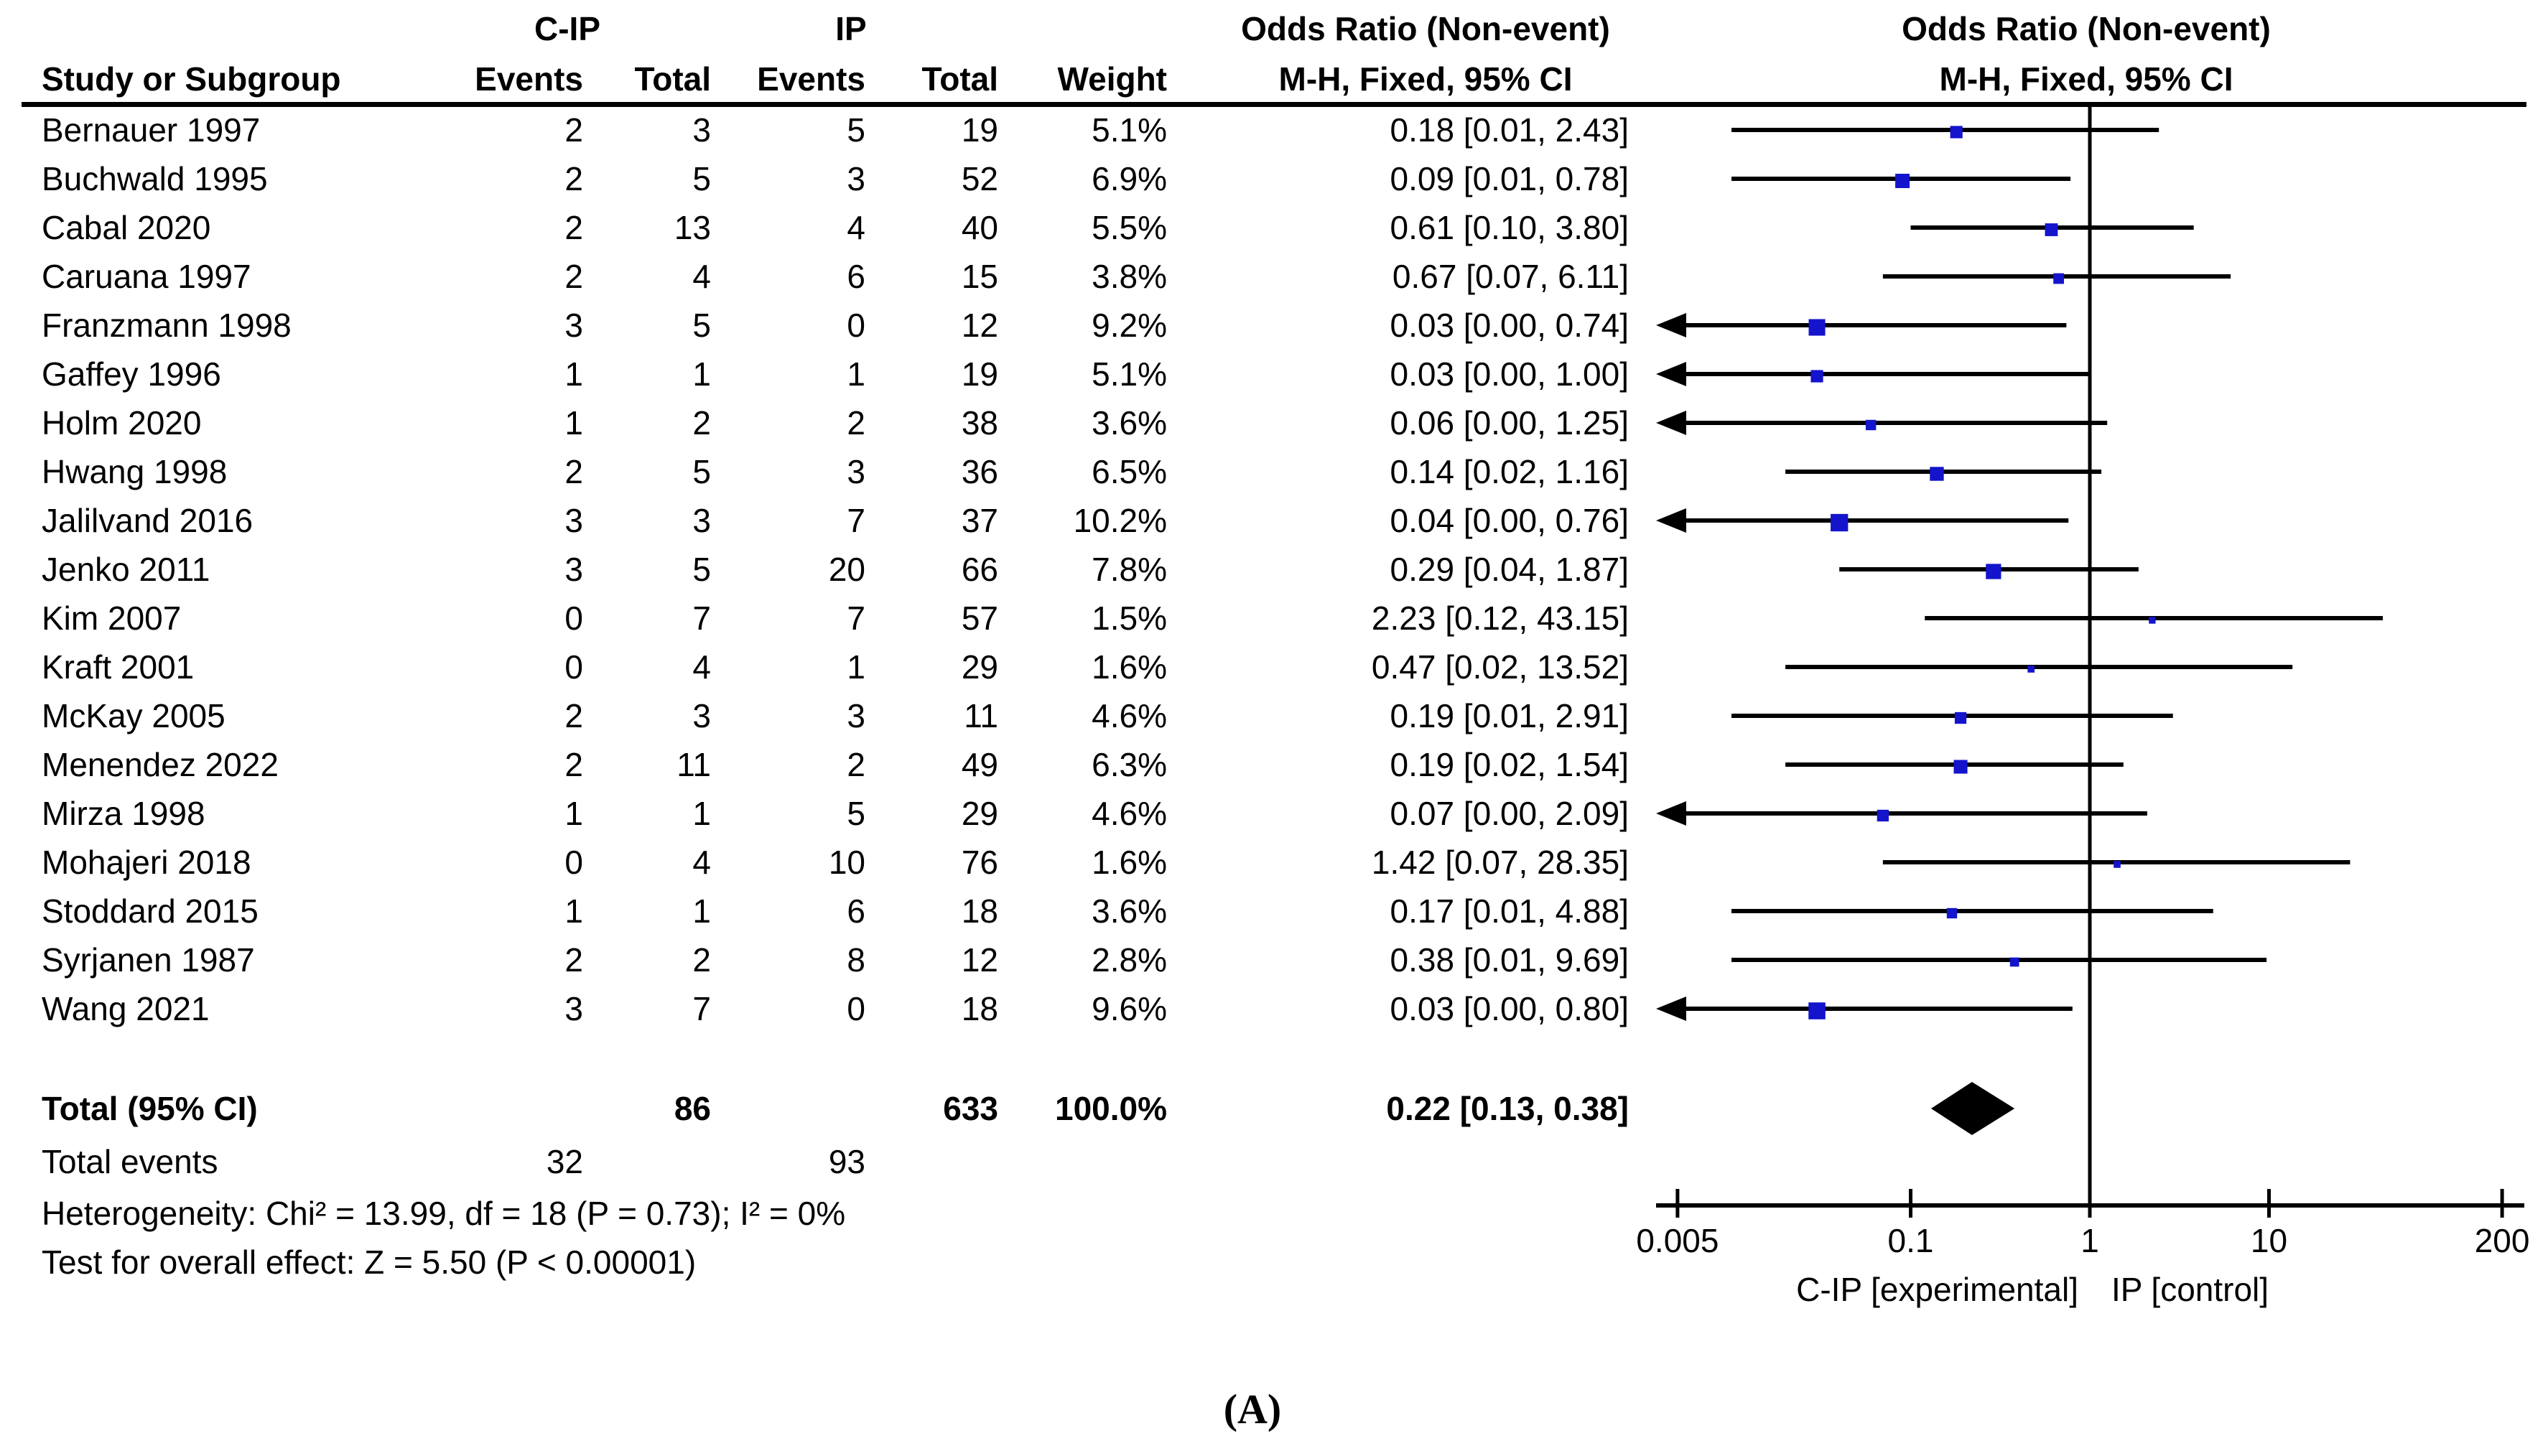 The image size is (2548, 1456). What do you see at coordinates (1937, 1289) in the screenshot?
I see `x-axis-left-label: C-IP [experimental]` at bounding box center [1937, 1289].